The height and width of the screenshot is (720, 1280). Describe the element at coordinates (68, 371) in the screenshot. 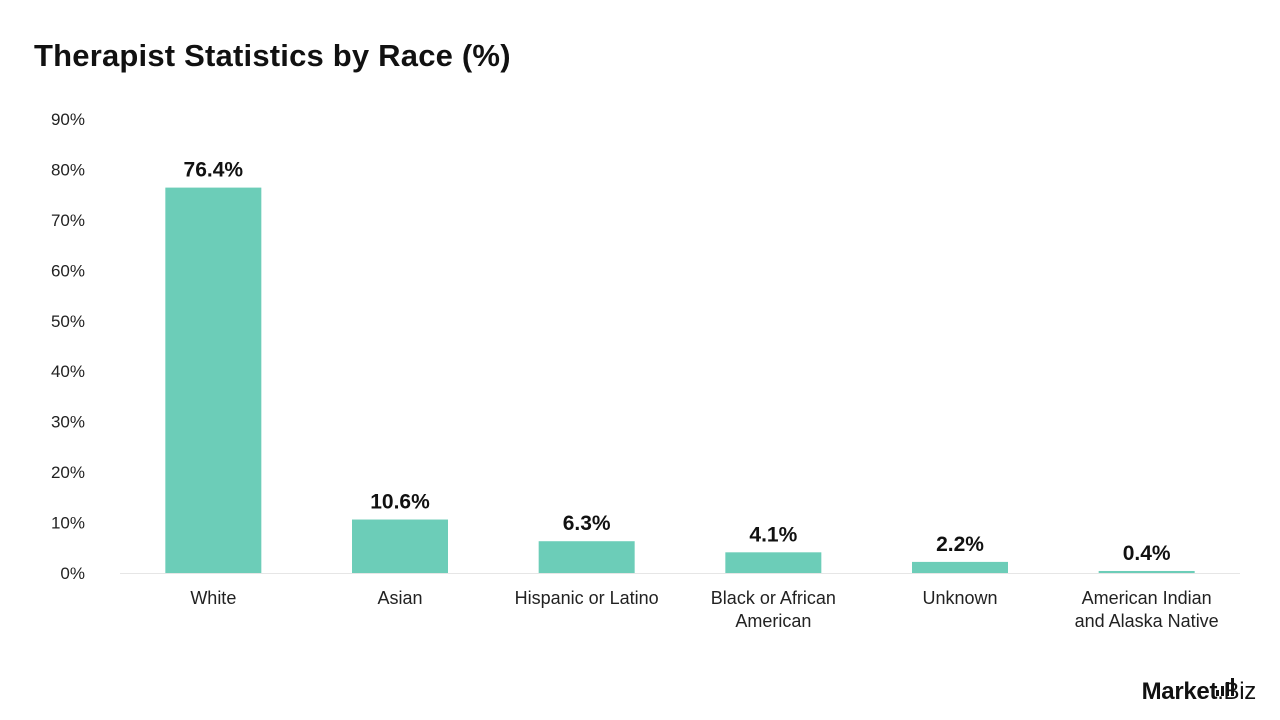

I see `y-tick-label: 40%` at that location.